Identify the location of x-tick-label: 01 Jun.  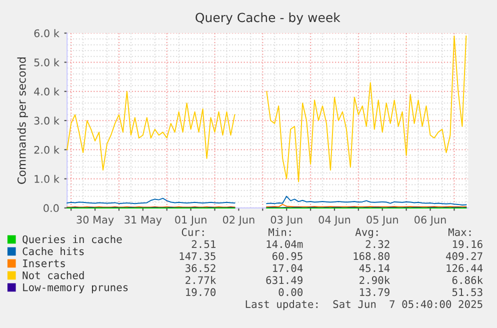
(190, 221).